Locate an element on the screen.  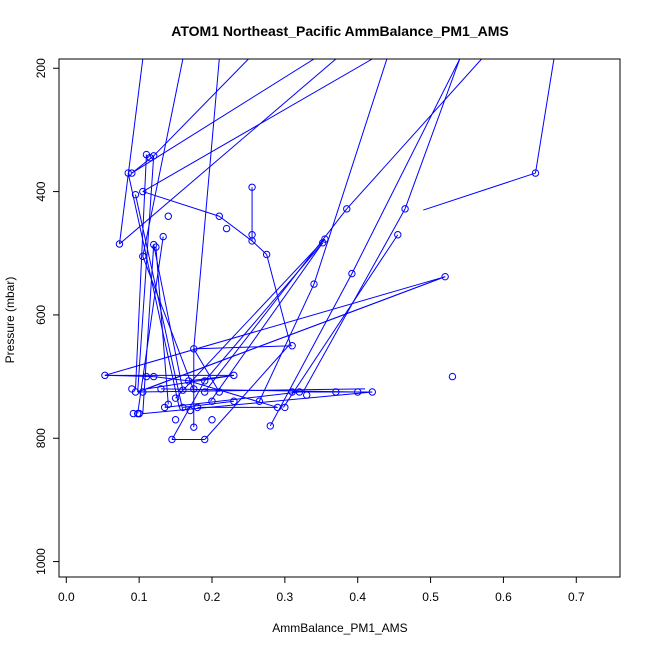
x-axis-label: AmmBalance_PM1_AMS is located at coordinates (339, 628).